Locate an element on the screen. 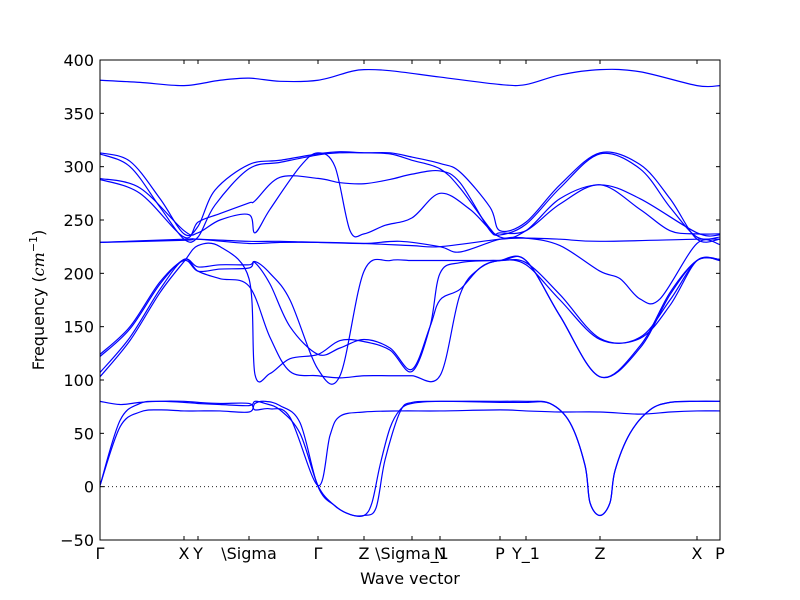 The height and width of the screenshot is (600, 800). x-tick-label: Y_1 is located at coordinates (525, 554).